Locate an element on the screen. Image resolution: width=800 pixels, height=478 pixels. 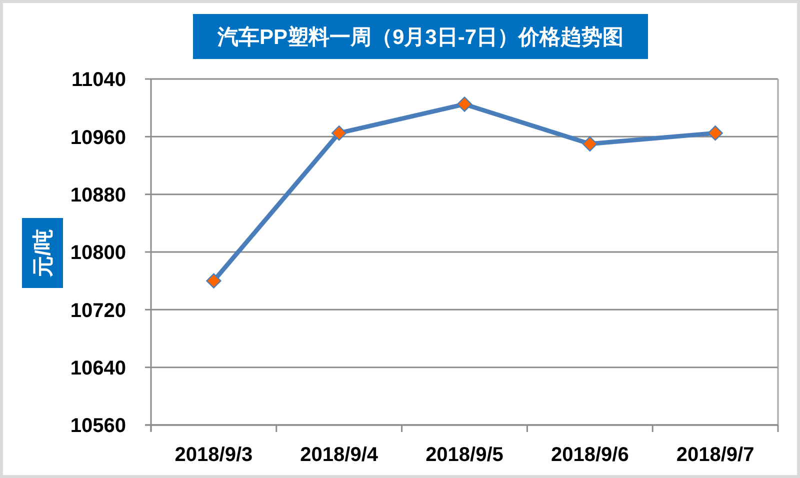
y-tick-label: 10960 is located at coordinates (98, 137).